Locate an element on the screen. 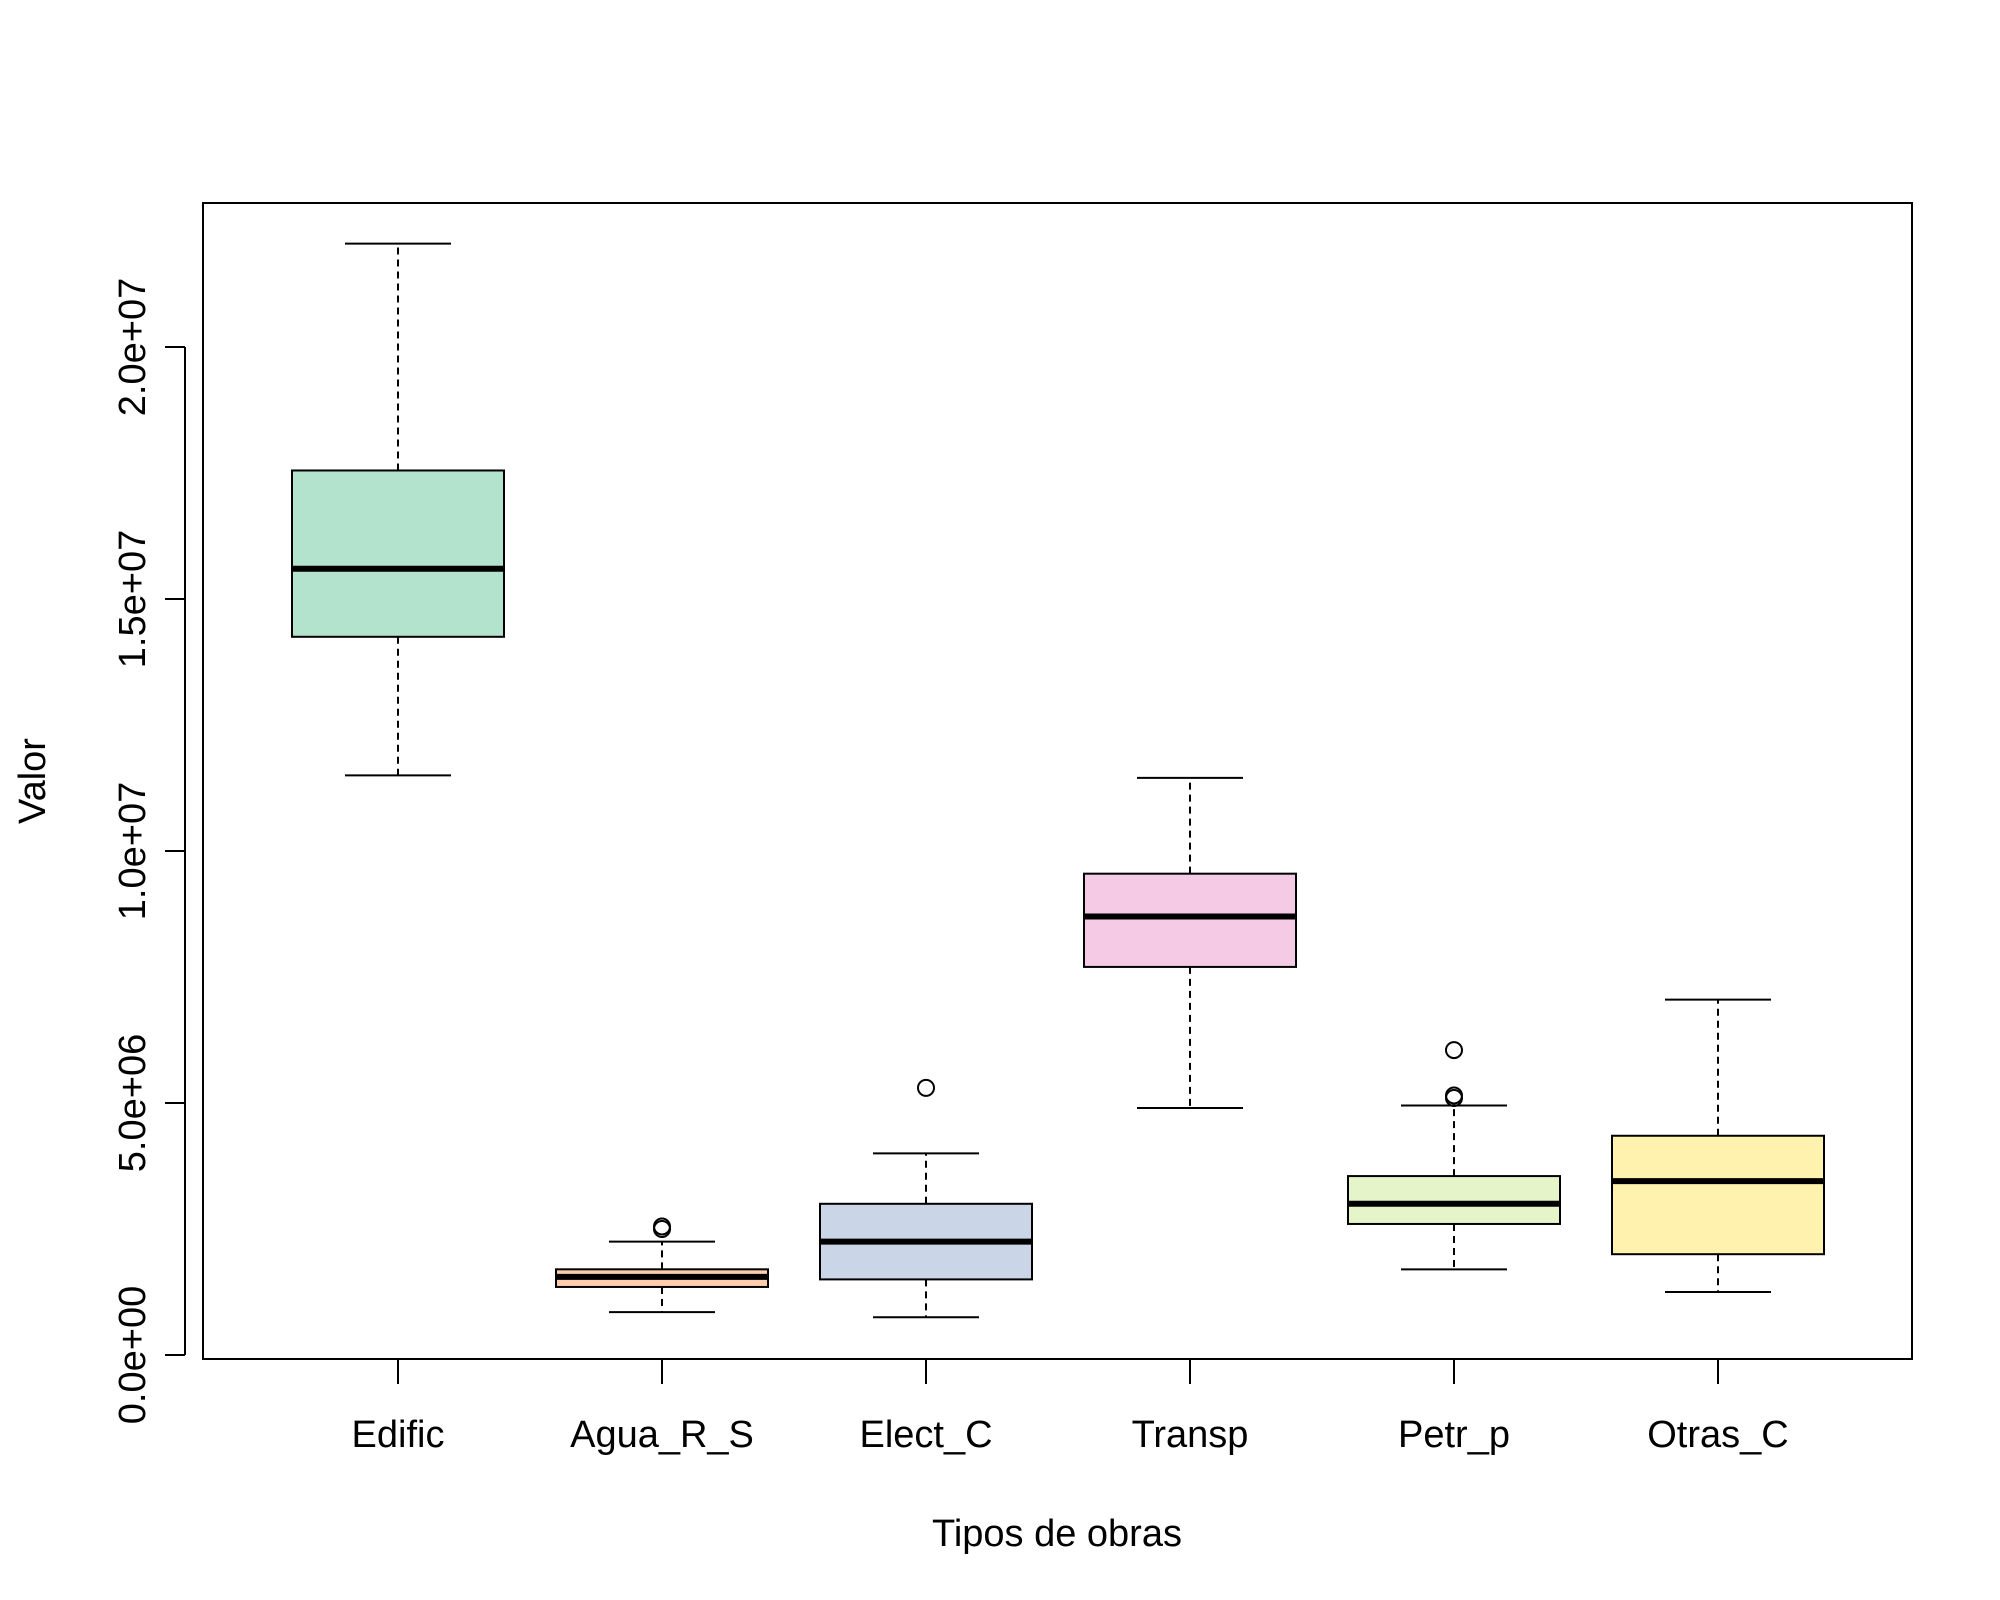  box-edific is located at coordinates (398, 509).